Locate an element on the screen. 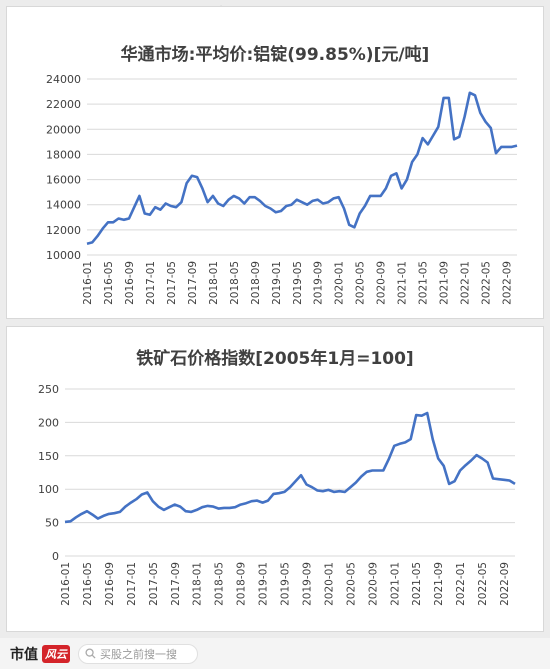  y-tick-label: 20000 is located at coordinates (63, 129).